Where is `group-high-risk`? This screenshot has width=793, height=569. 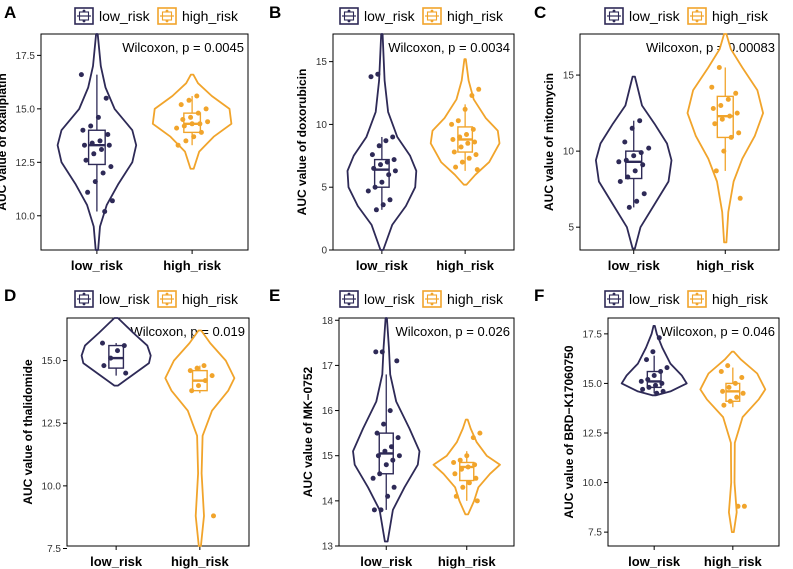
group-high-risk is located at coordinates (466, 467).